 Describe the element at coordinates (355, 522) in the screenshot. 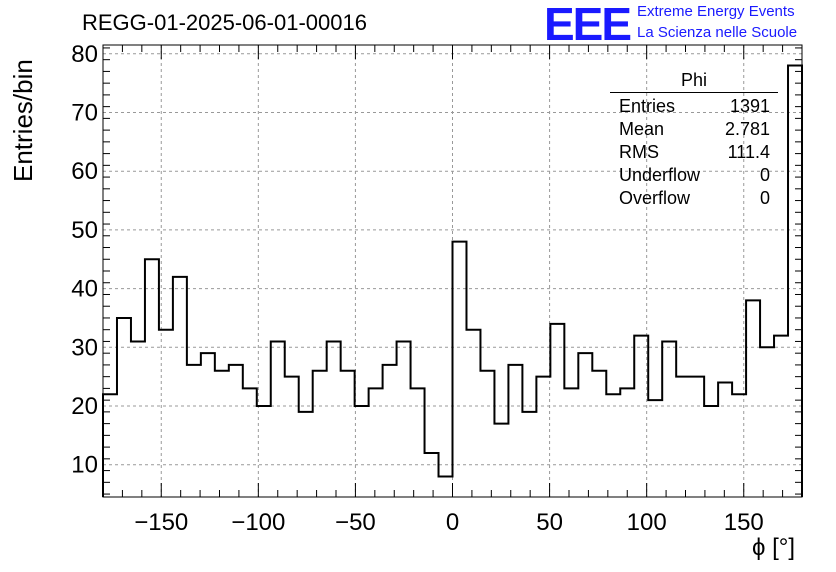

I see `x-tick-label: −50` at that location.